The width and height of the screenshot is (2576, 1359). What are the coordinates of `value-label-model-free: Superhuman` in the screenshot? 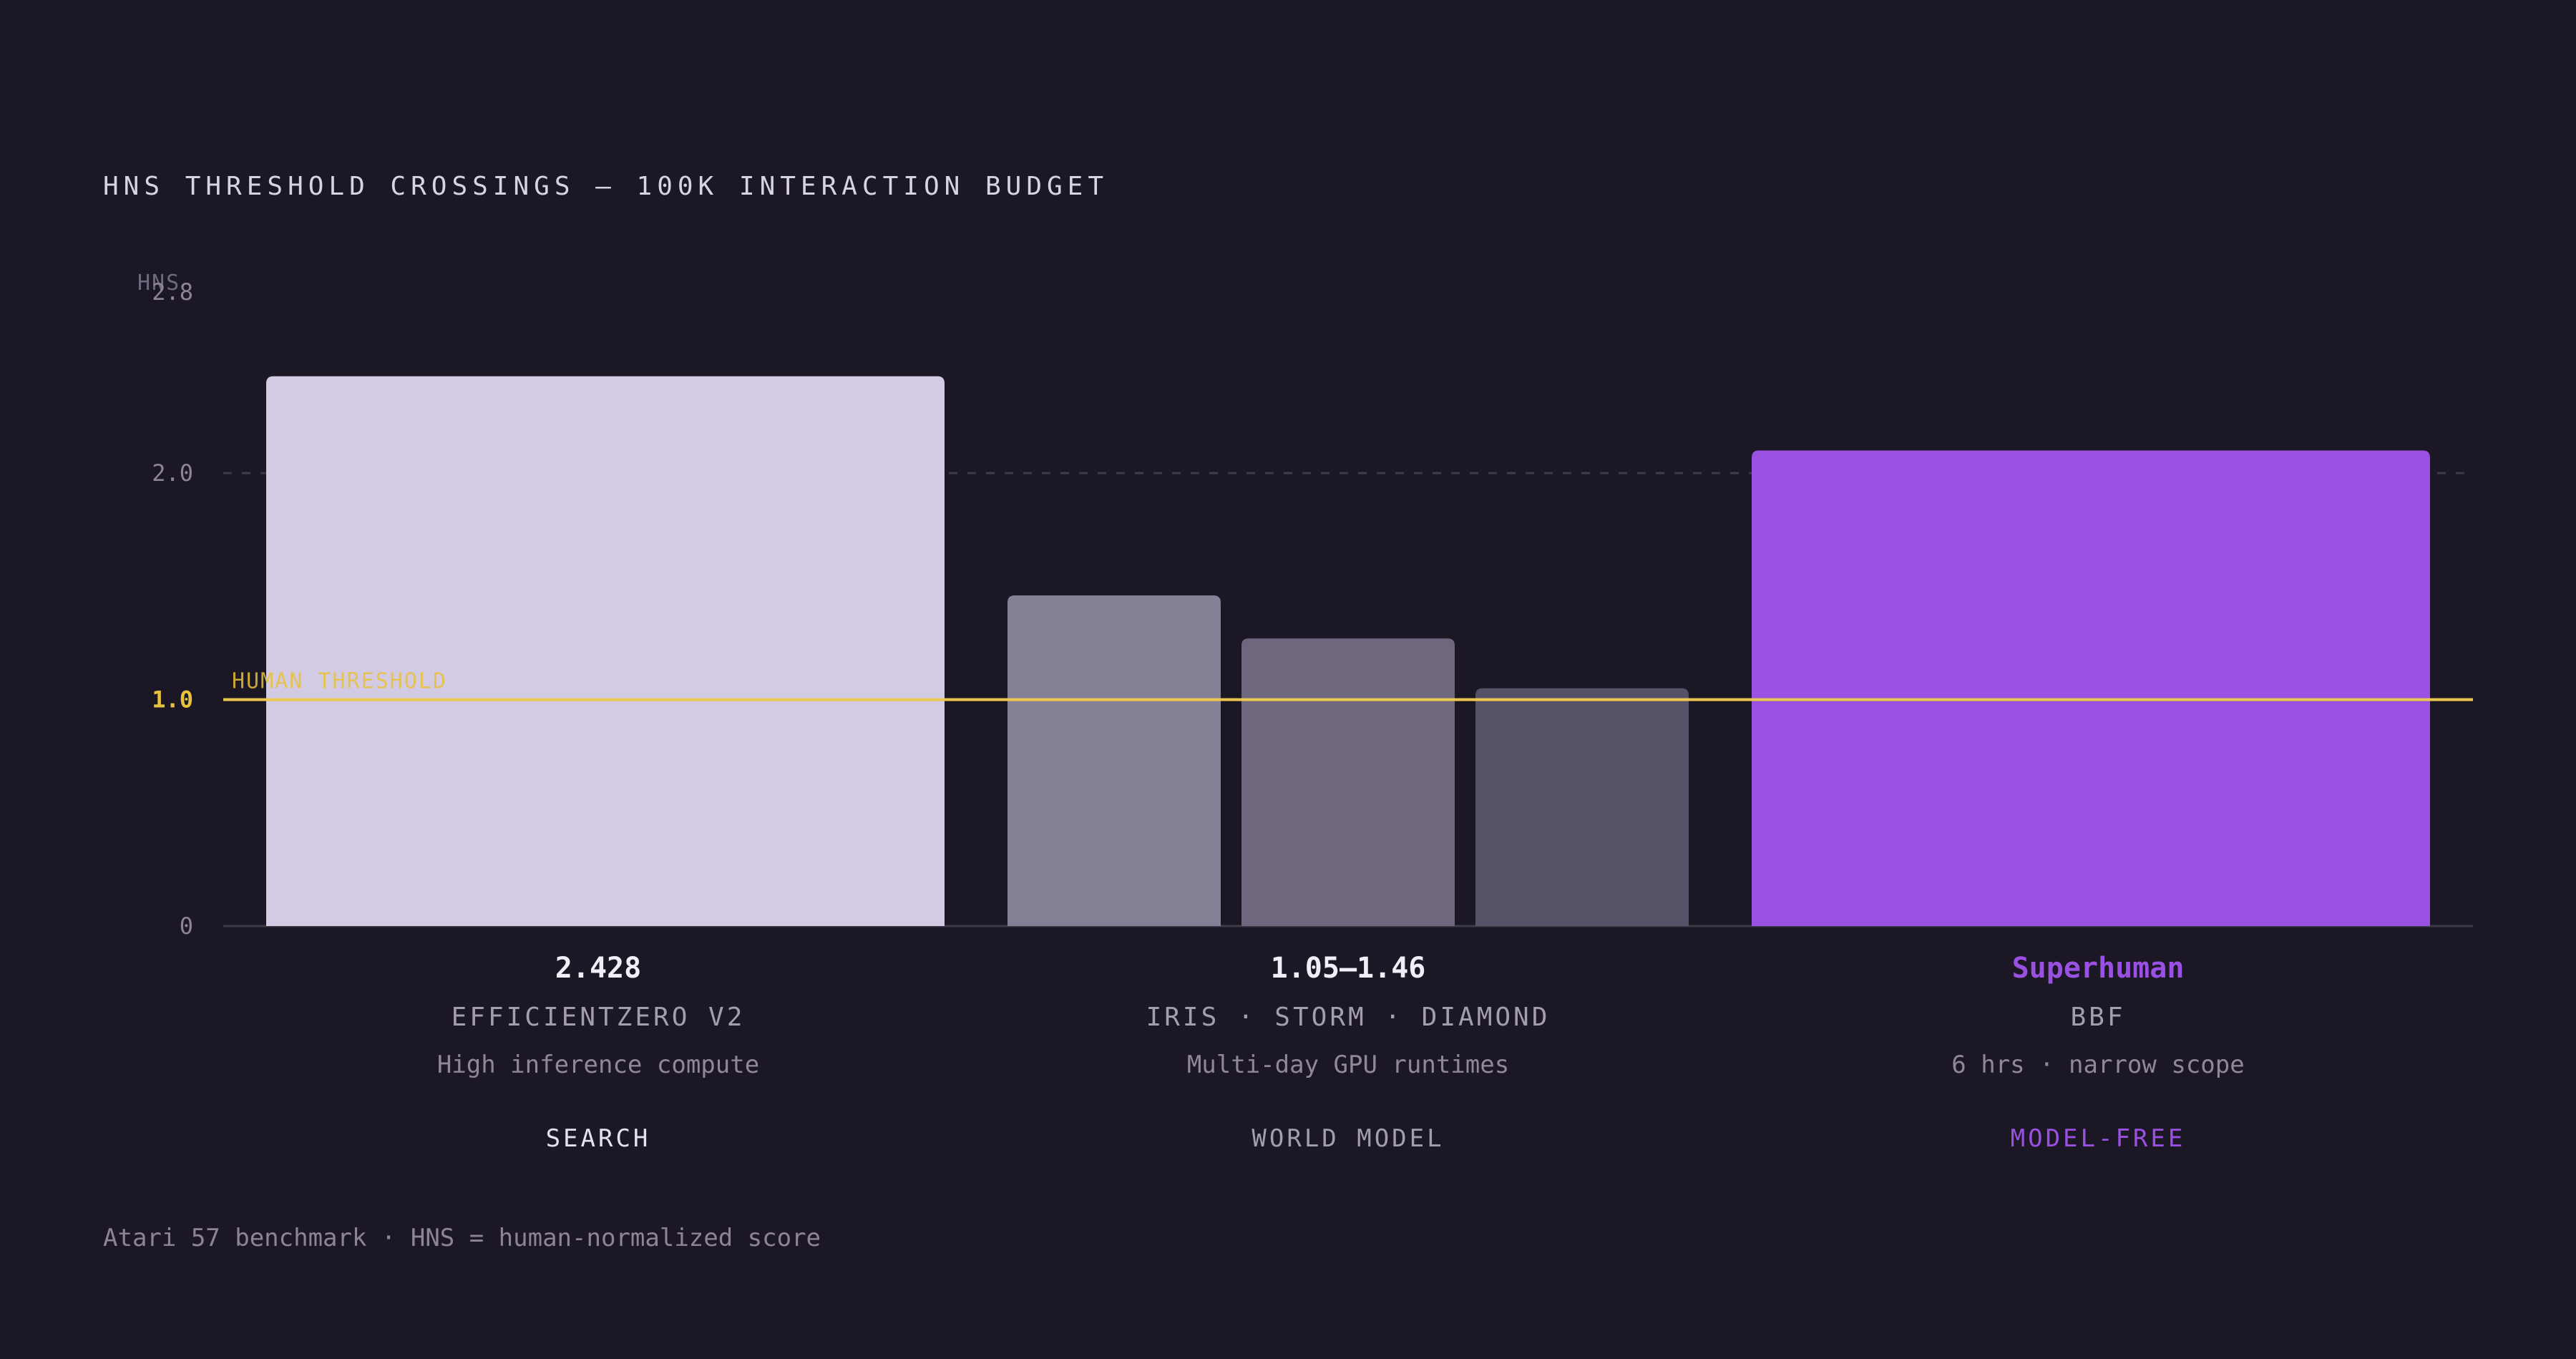 It's located at (2098, 968).